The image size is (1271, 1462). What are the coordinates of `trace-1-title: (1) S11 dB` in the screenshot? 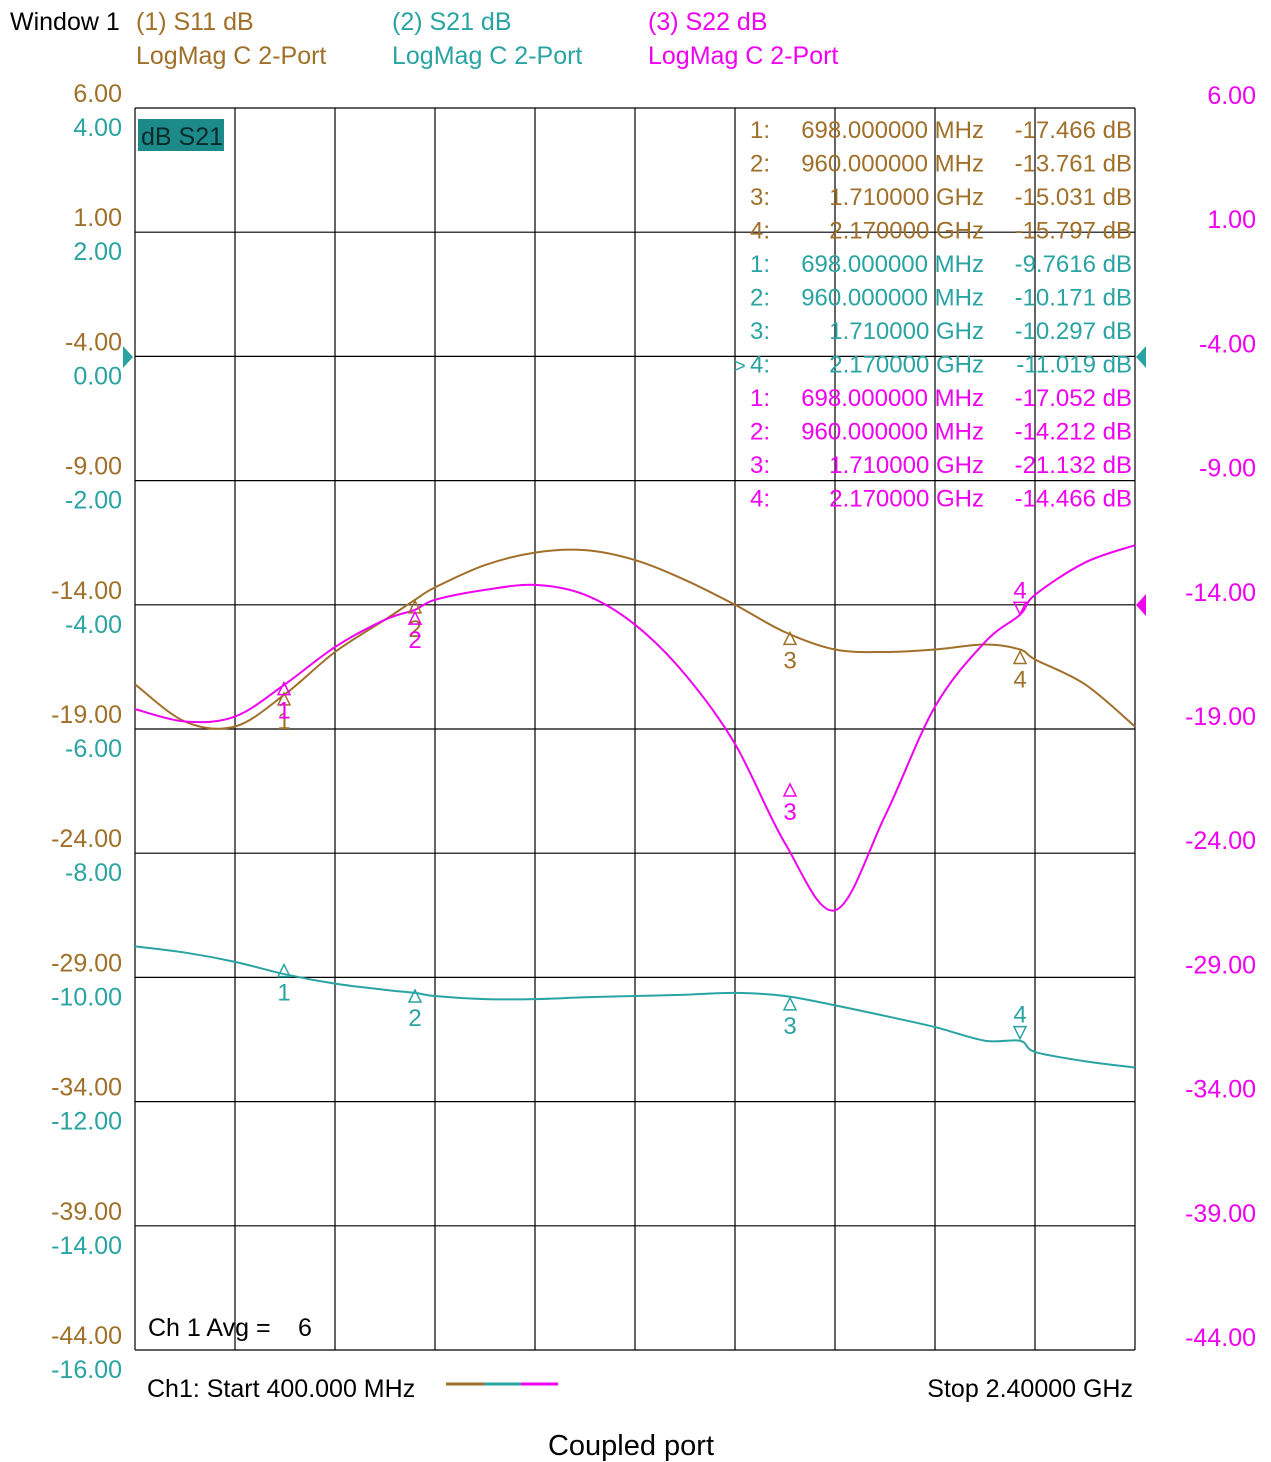 It's located at (195, 22).